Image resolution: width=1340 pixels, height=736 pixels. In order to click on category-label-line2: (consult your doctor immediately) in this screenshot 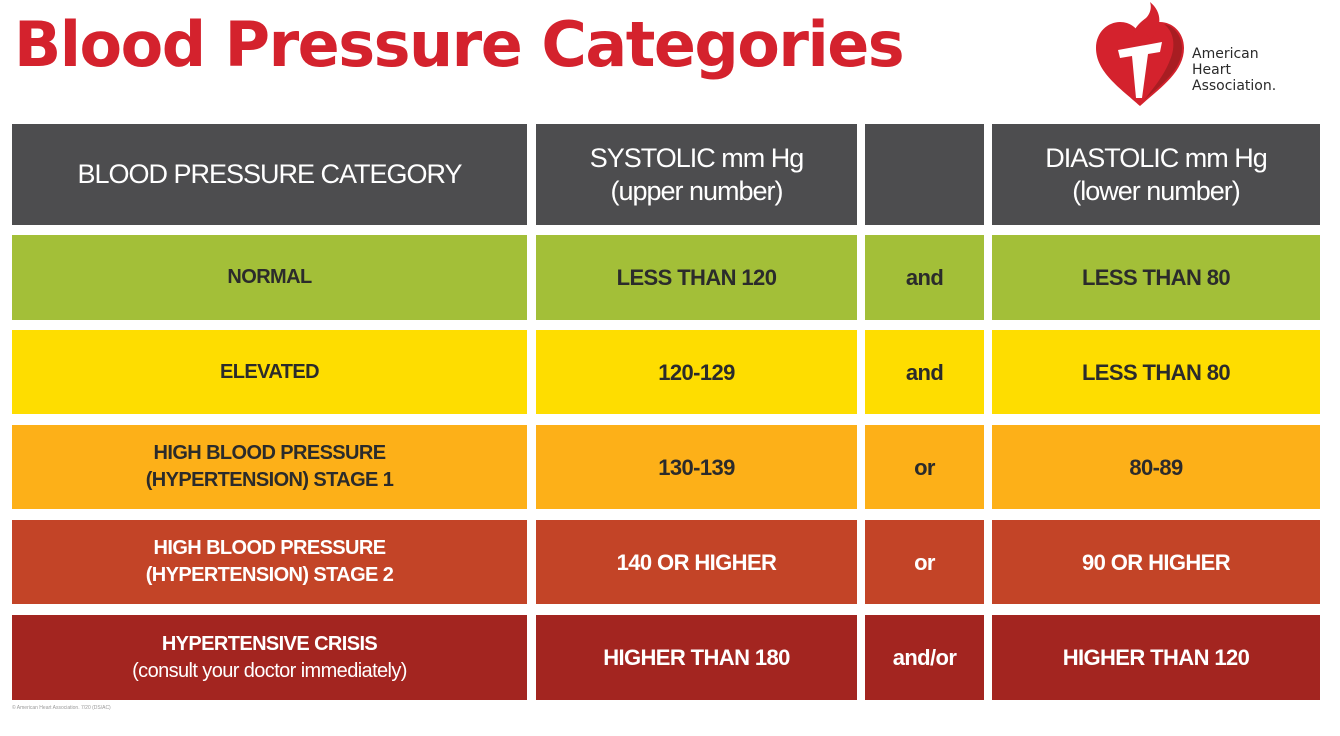, I will do `click(269, 670)`.